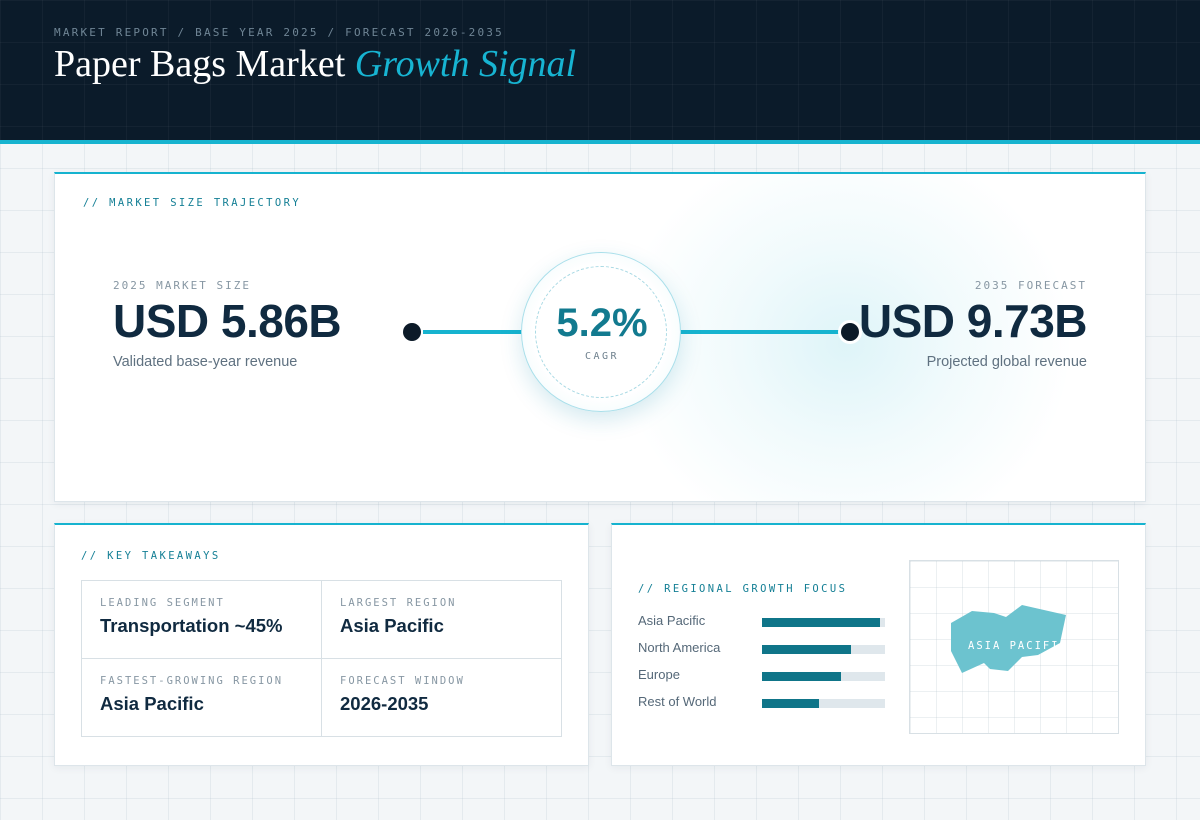 This screenshot has height=820, width=1200. Describe the element at coordinates (402, 681) in the screenshot. I see `takeaway-caption: FORECAST WINDOW` at that location.